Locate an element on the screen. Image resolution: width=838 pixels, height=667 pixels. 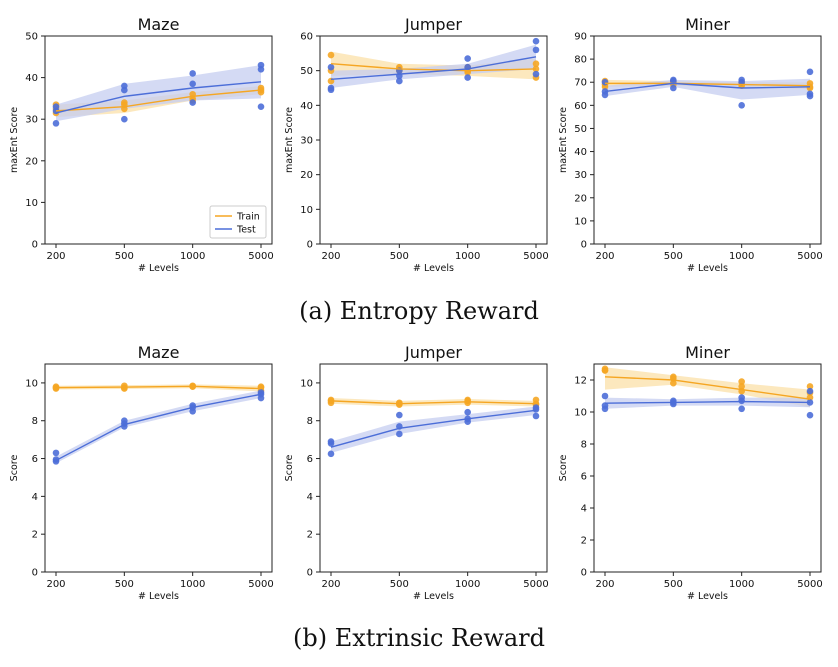
chart-title: Maze is located at coordinates (159, 352).